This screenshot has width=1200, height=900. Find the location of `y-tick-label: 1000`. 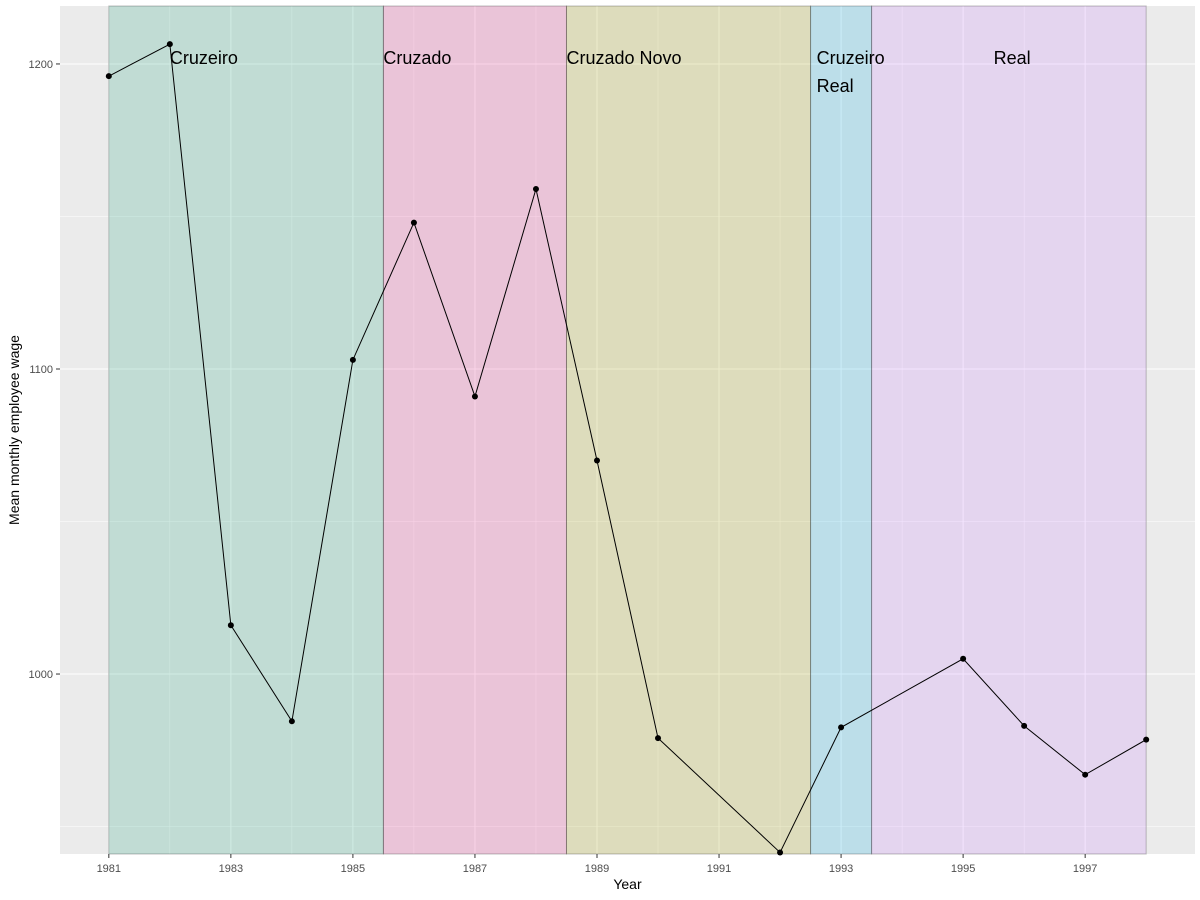

y-tick-label: 1000 is located at coordinates (41, 675).